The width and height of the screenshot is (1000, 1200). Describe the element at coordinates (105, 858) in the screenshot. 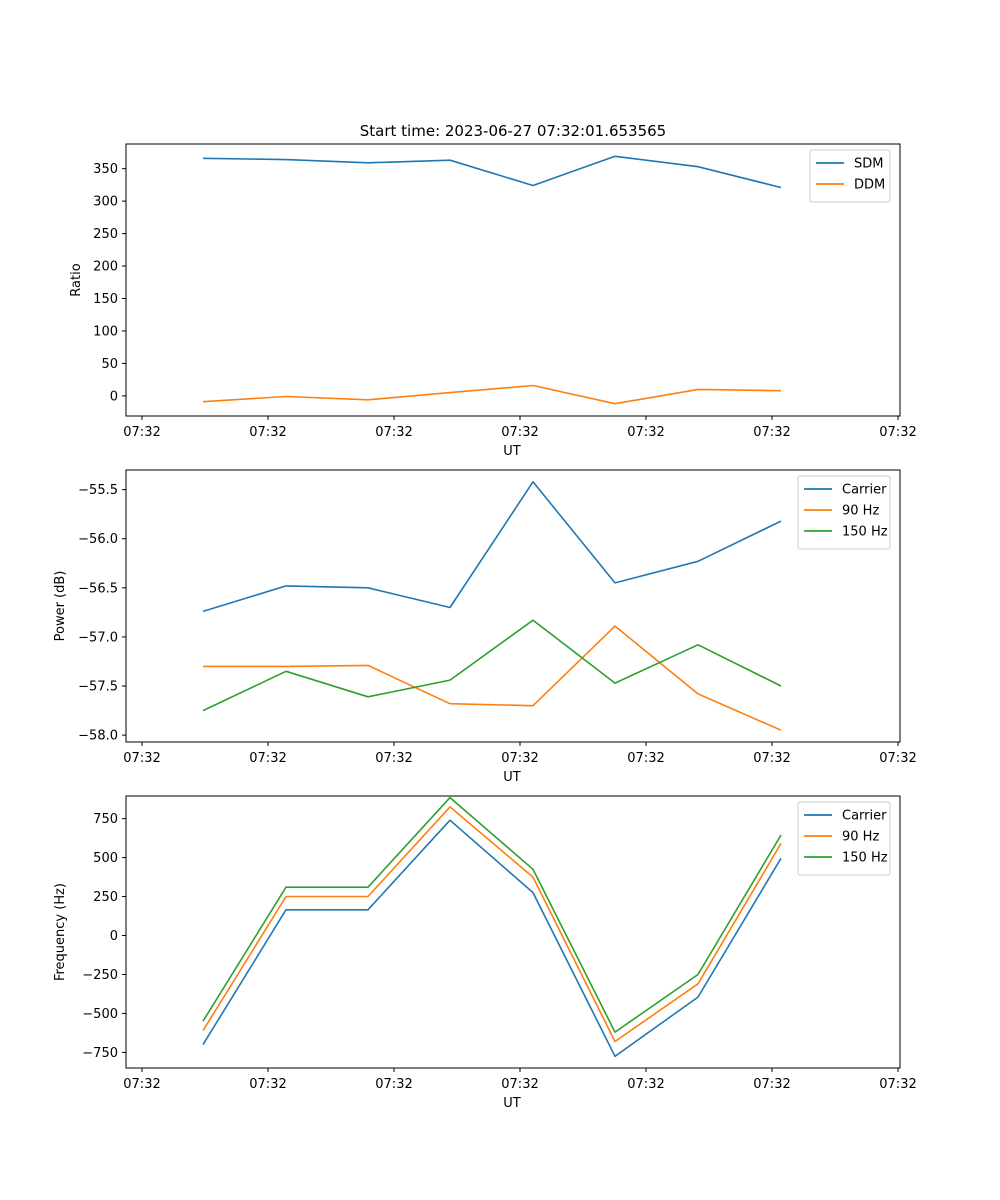

I see `y-tick-label: 500` at that location.